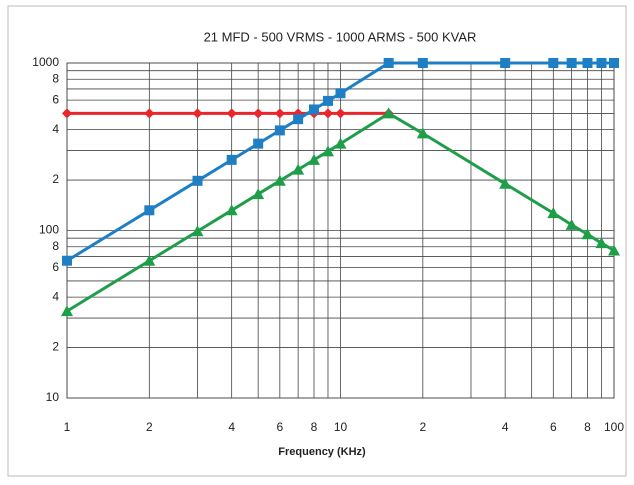 This screenshot has width=634, height=485. Describe the element at coordinates (45, 62) in the screenshot. I see `y-tick-label: 1000` at that location.